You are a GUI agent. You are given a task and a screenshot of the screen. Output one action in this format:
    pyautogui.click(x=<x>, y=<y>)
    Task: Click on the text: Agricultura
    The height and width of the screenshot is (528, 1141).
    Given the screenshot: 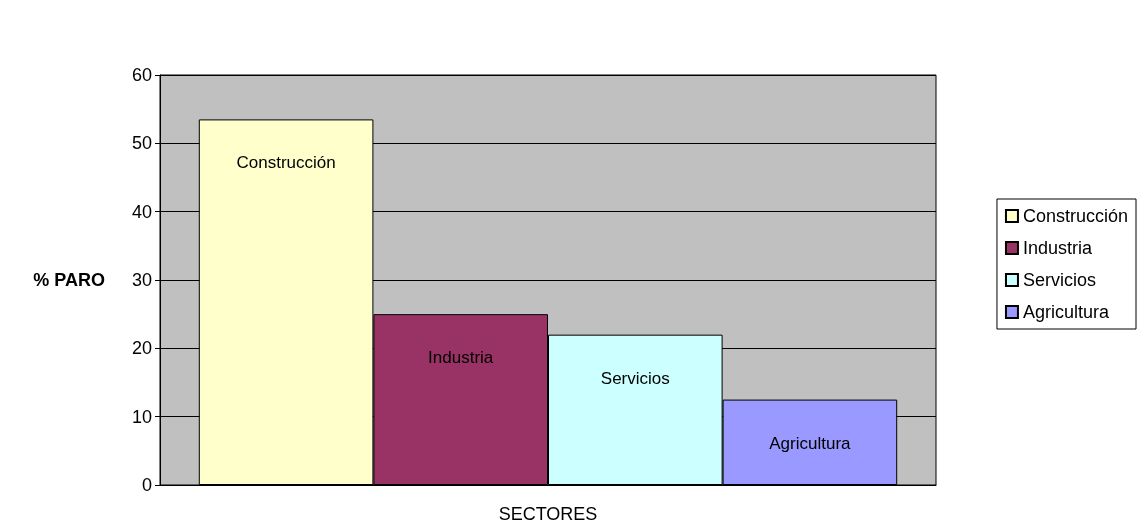 What is the action you would take?
    pyautogui.click(x=810, y=443)
    